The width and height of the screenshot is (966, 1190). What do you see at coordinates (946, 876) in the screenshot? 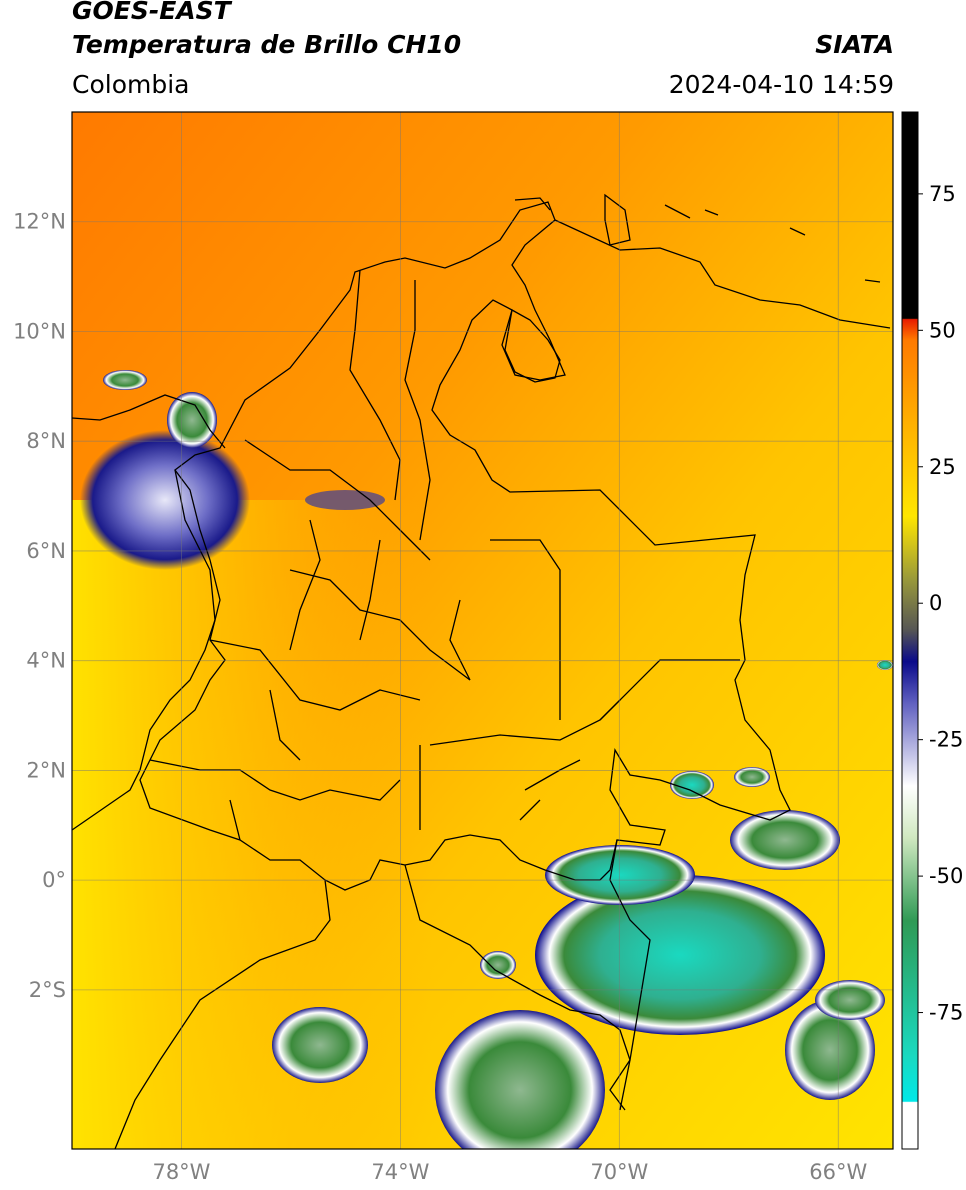
I see `colorbar-tick-label: -50` at bounding box center [946, 876].